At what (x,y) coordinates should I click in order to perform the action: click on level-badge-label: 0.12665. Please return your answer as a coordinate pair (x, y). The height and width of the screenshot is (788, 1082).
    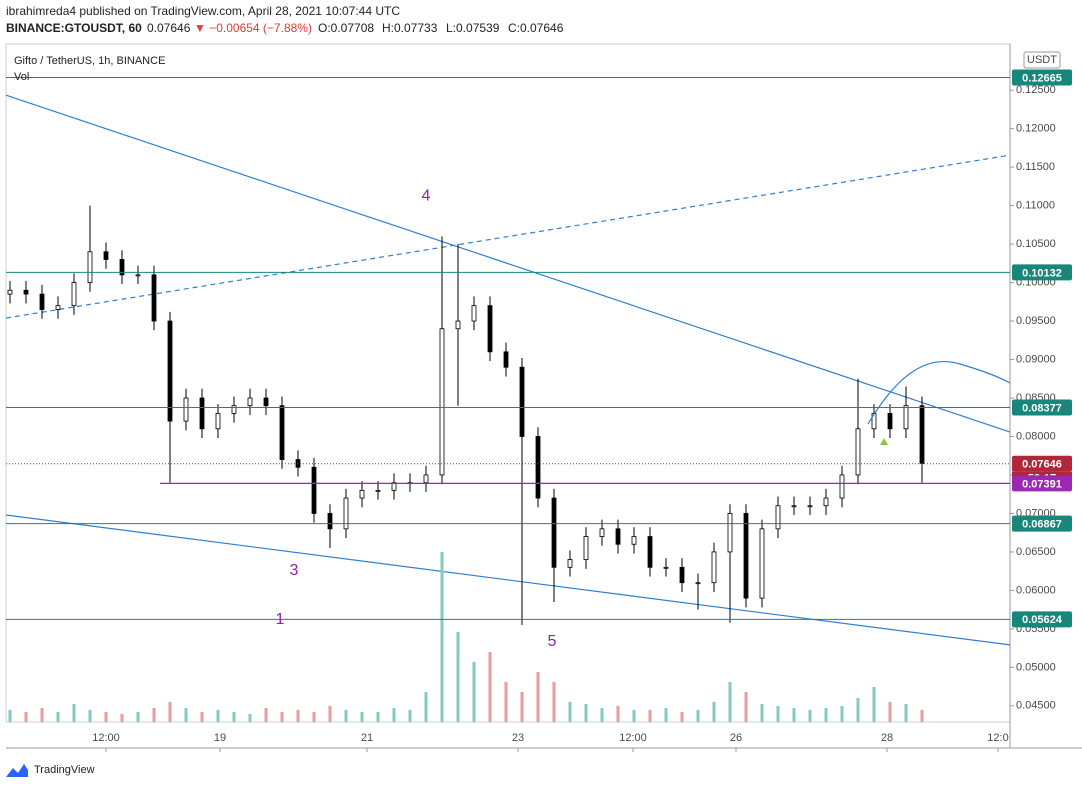
    Looking at the image, I should click on (1042, 78).